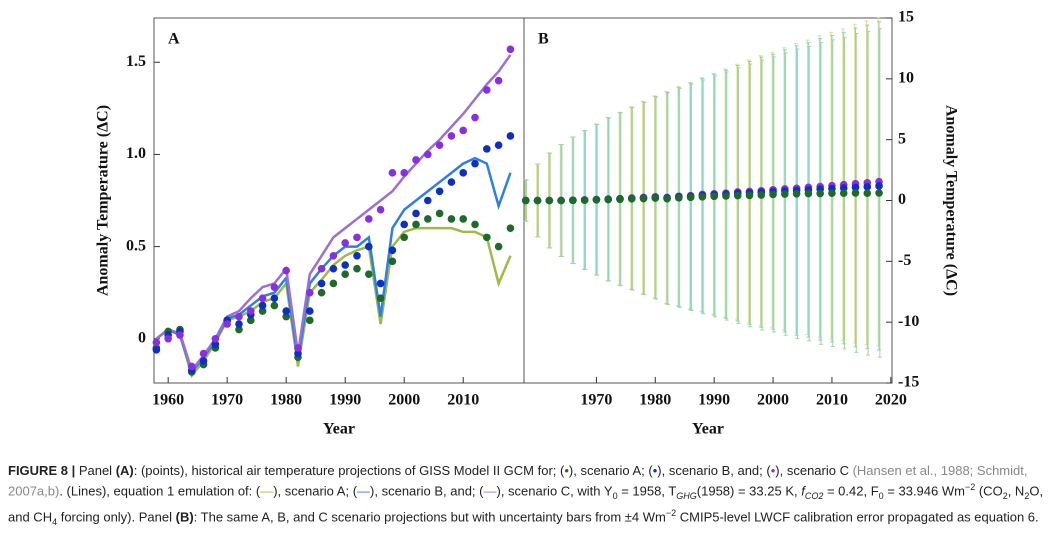 This screenshot has width=1048, height=542. What do you see at coordinates (315, 491) in the screenshot?
I see `caption-text: ), scenario A; (` at bounding box center [315, 491].